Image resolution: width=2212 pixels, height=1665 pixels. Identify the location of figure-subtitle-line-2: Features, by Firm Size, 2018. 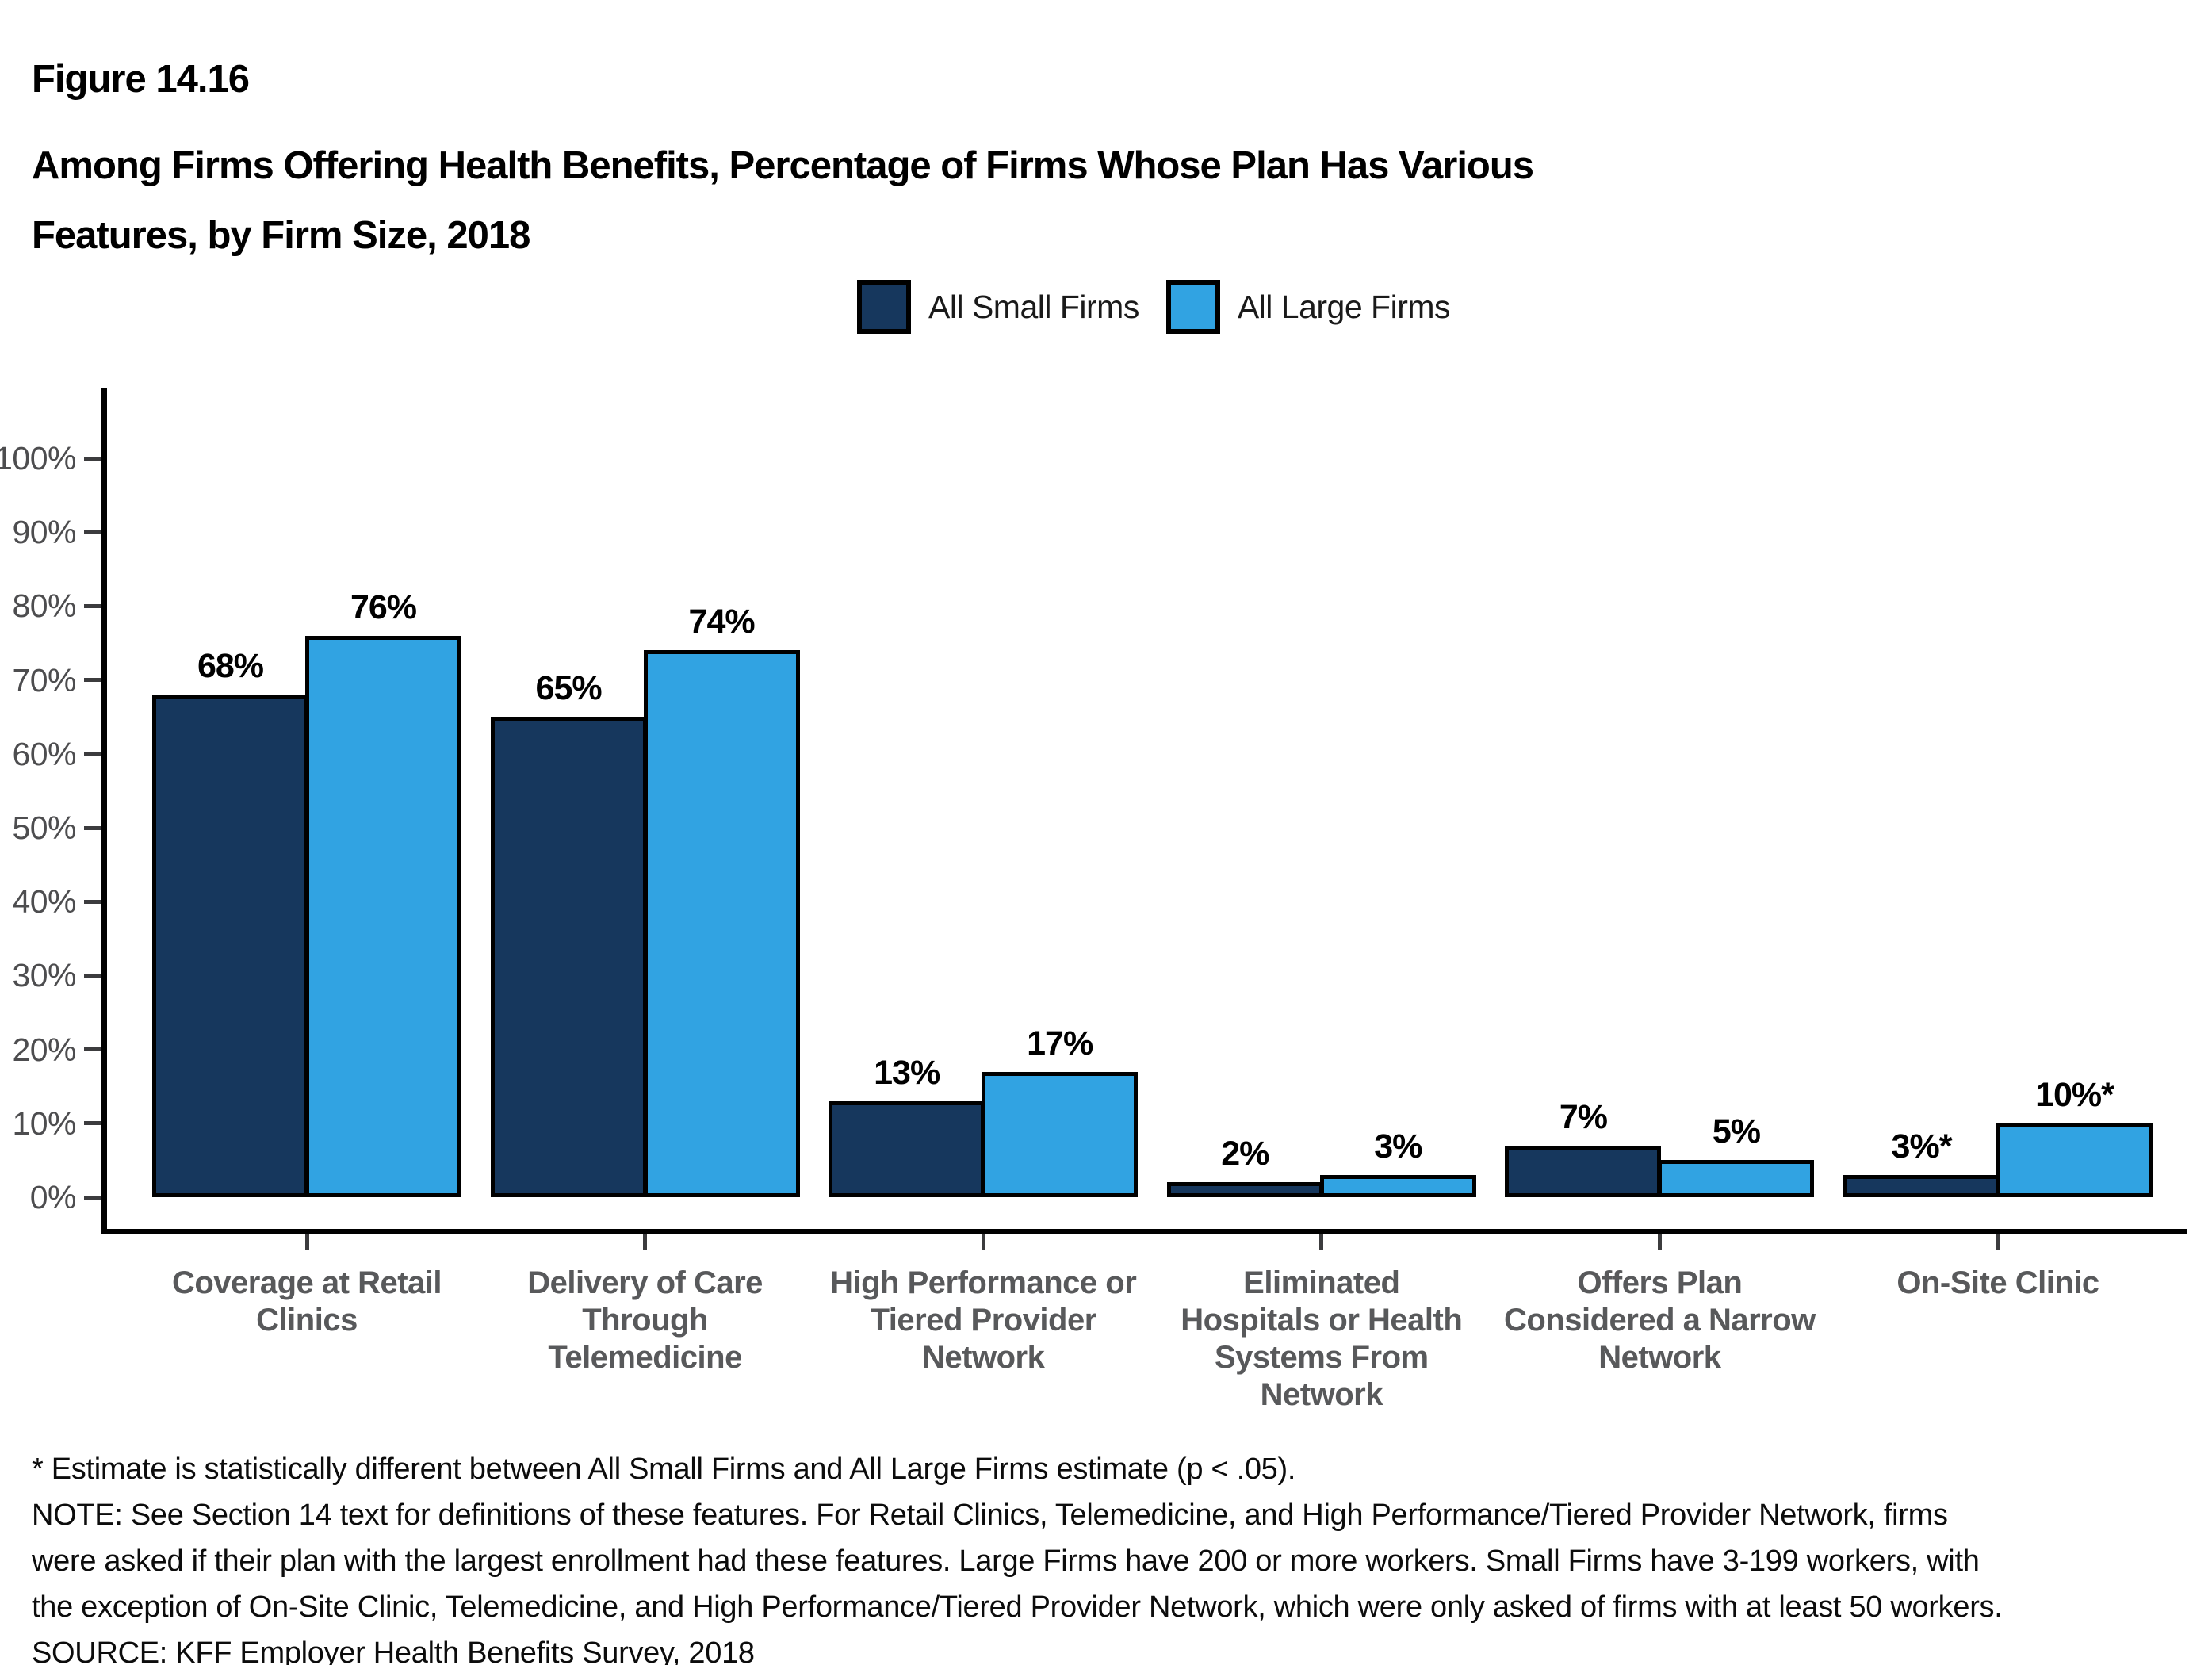
(281, 235).